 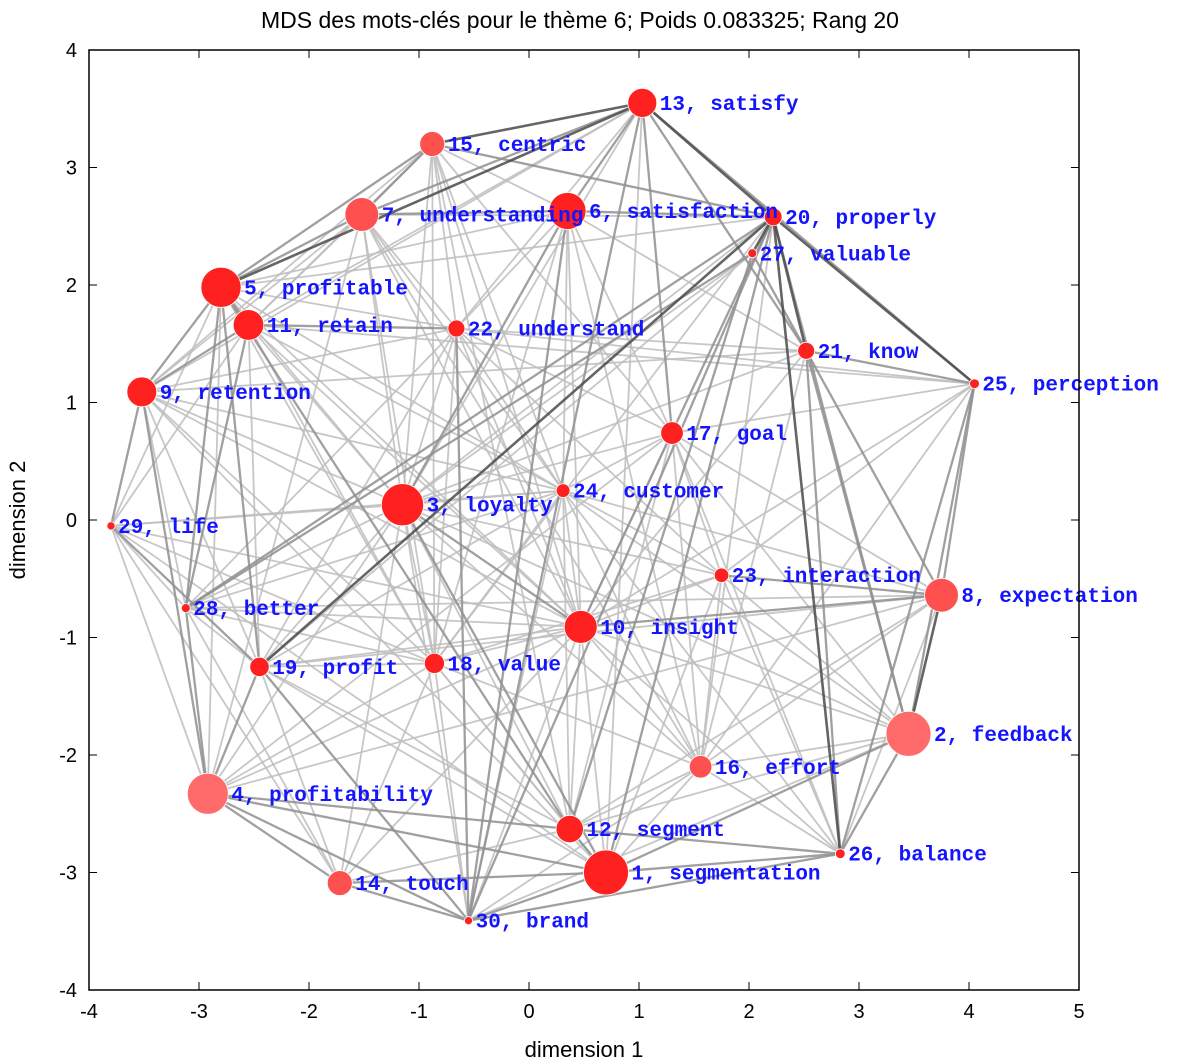 I want to click on point-label-15: 15, centric, so click(x=517, y=146).